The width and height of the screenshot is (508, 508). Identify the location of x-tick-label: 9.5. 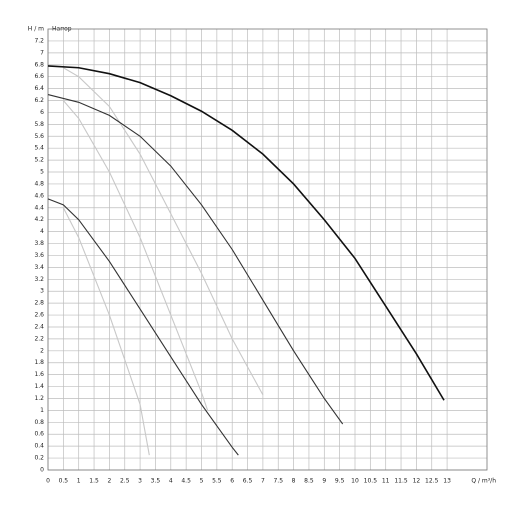
(340, 481).